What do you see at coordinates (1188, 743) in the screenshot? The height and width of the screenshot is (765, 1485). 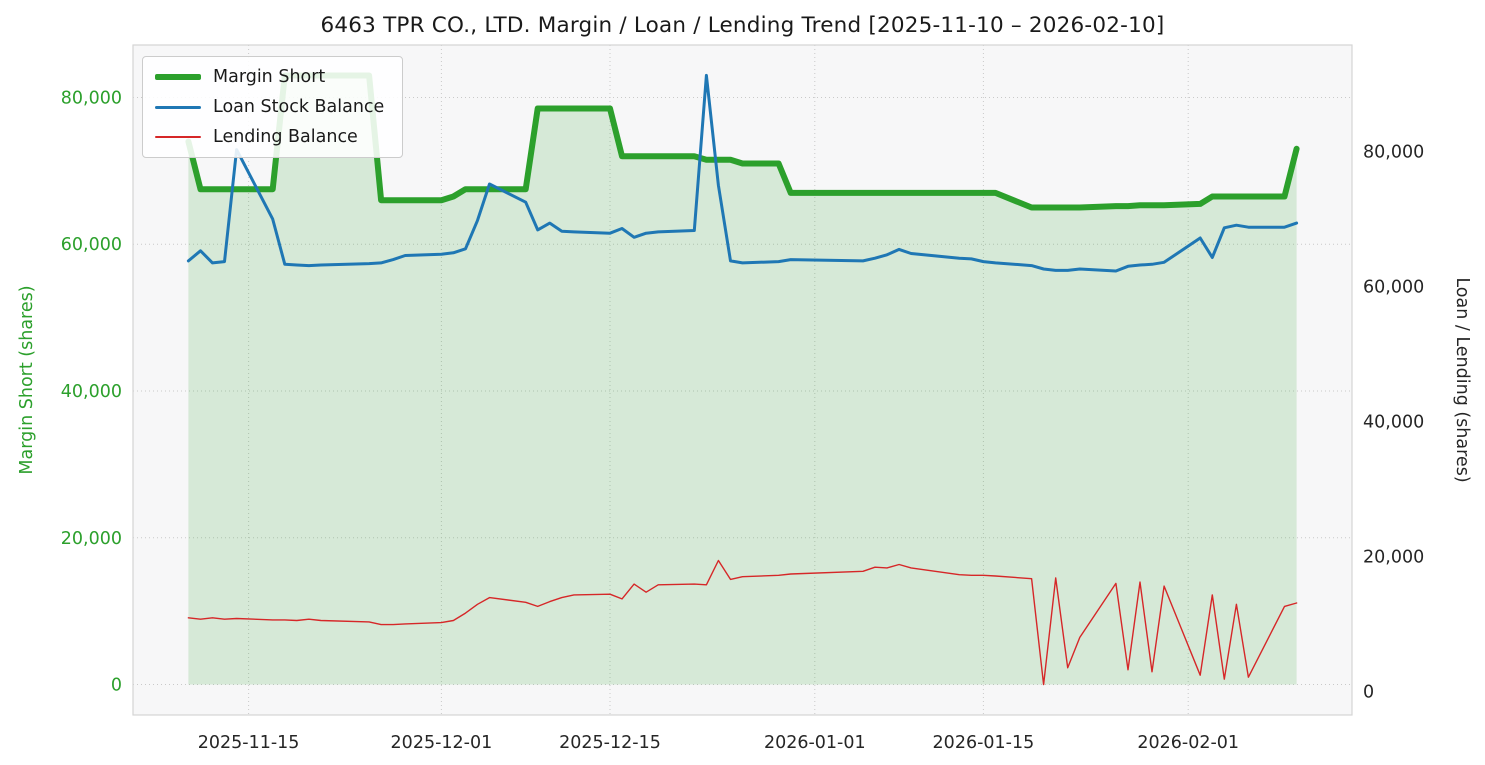 I see `x-tick-label: 2026-02-01` at bounding box center [1188, 743].